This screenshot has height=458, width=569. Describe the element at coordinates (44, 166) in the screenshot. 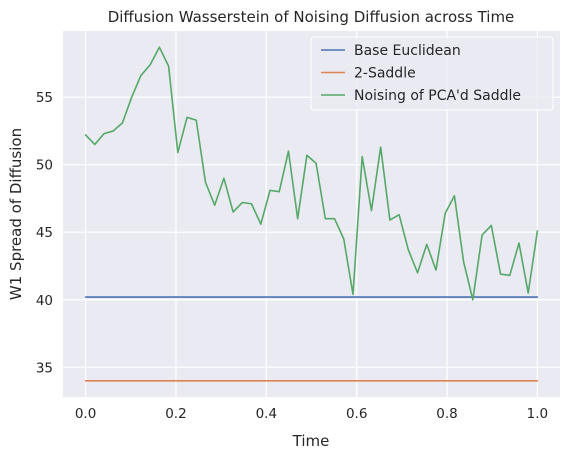

I see `y-tick-label: 50` at that location.